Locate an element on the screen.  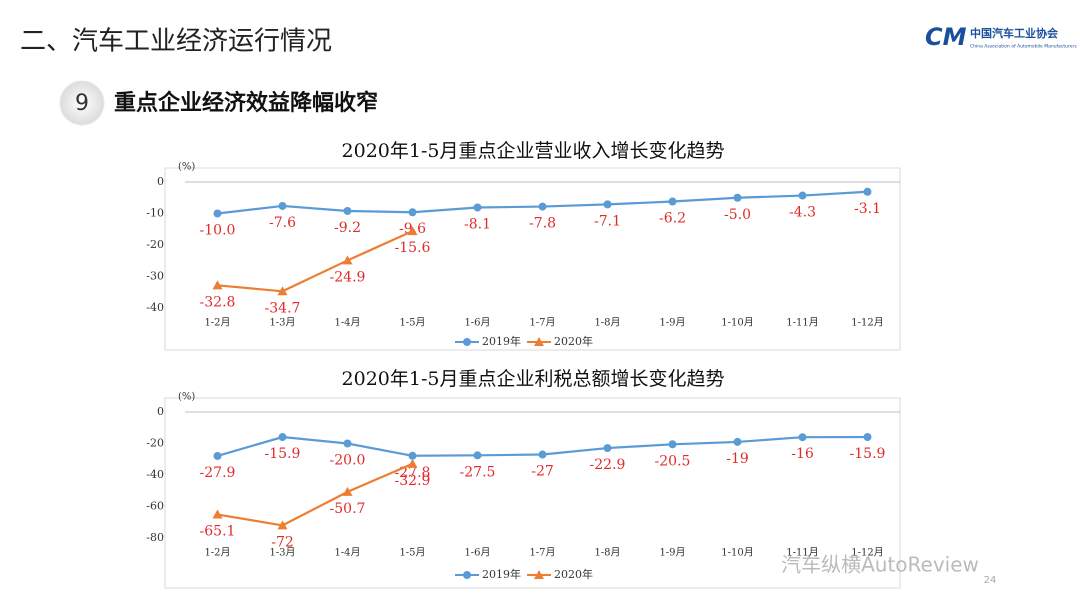
y-tick-label: -80 is located at coordinates (155, 537).